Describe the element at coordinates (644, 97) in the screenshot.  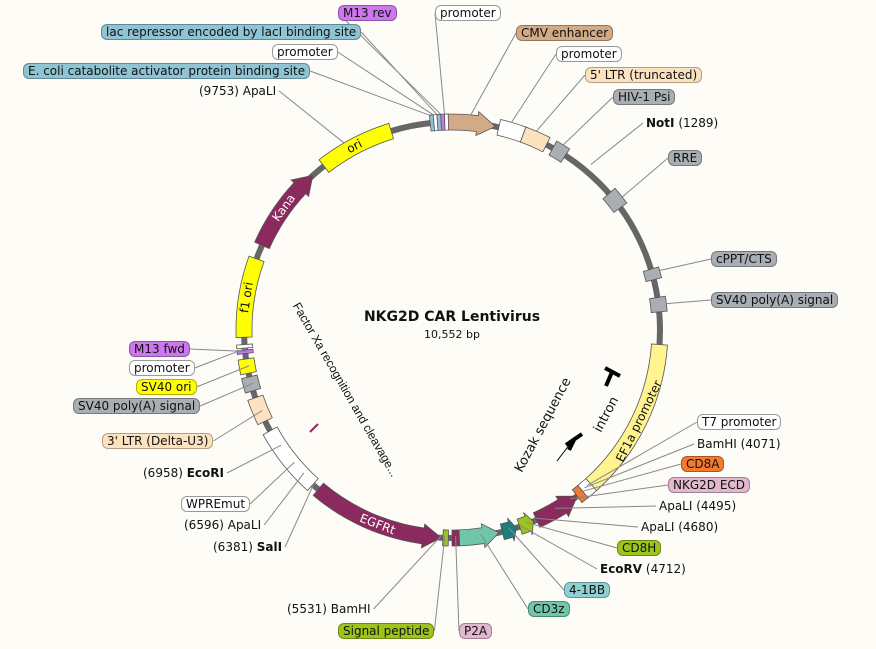
I see `feature-label: HIV-1 Psi` at that location.